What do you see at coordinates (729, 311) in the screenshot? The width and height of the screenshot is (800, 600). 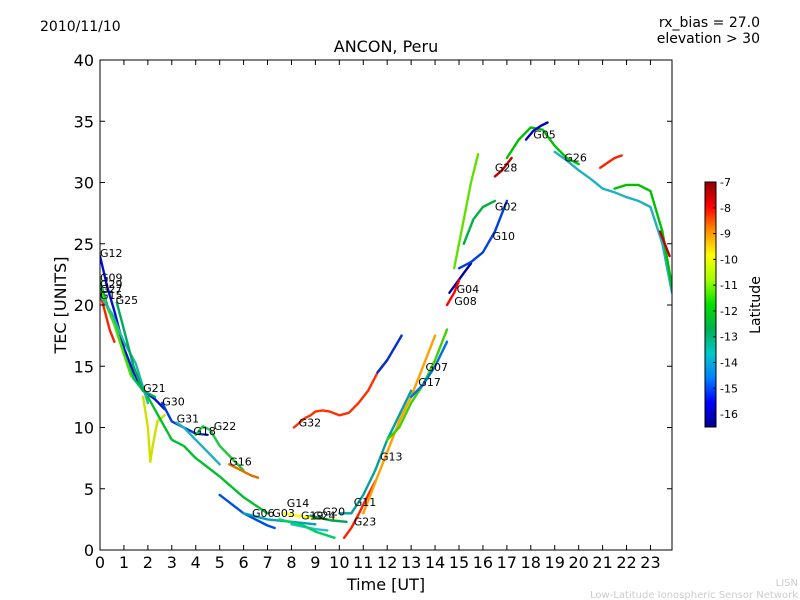 I see `colorbar-tick-label: -12` at bounding box center [729, 311].